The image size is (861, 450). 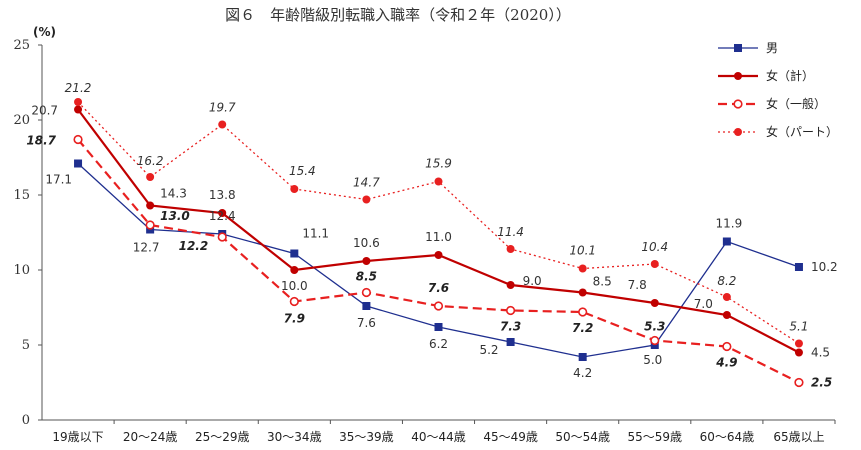 What do you see at coordinates (302, 171) in the screenshot?
I see `data-label: 15.4` at bounding box center [302, 171].